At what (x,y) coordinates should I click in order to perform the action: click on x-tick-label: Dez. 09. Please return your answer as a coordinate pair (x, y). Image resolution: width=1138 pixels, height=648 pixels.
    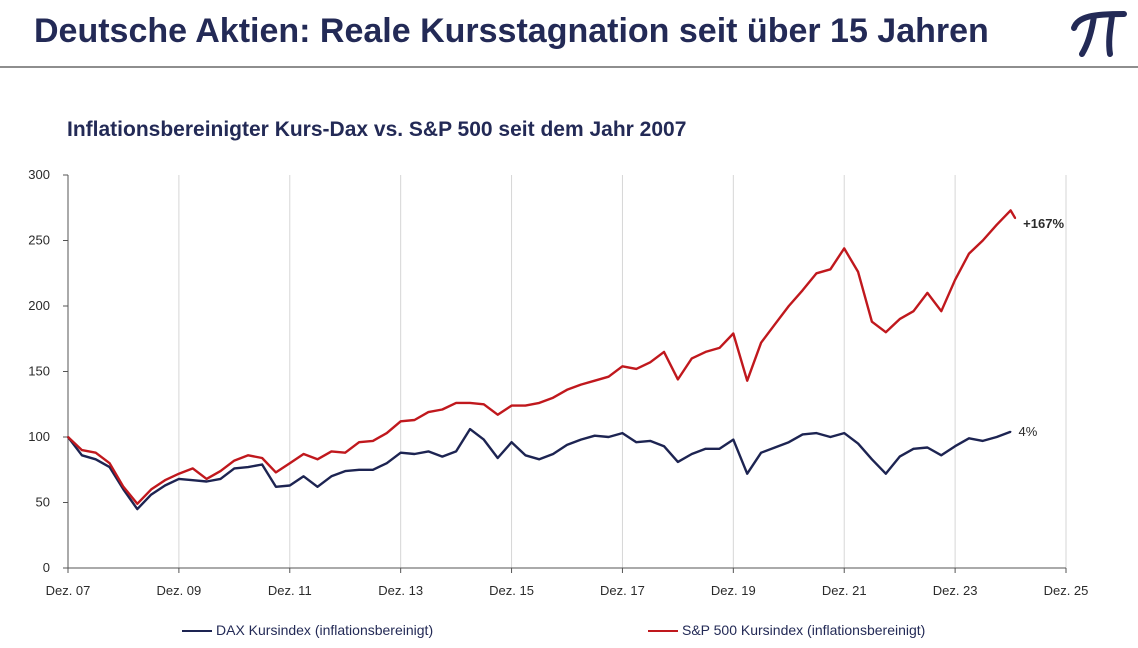
    Looking at the image, I should click on (178, 590).